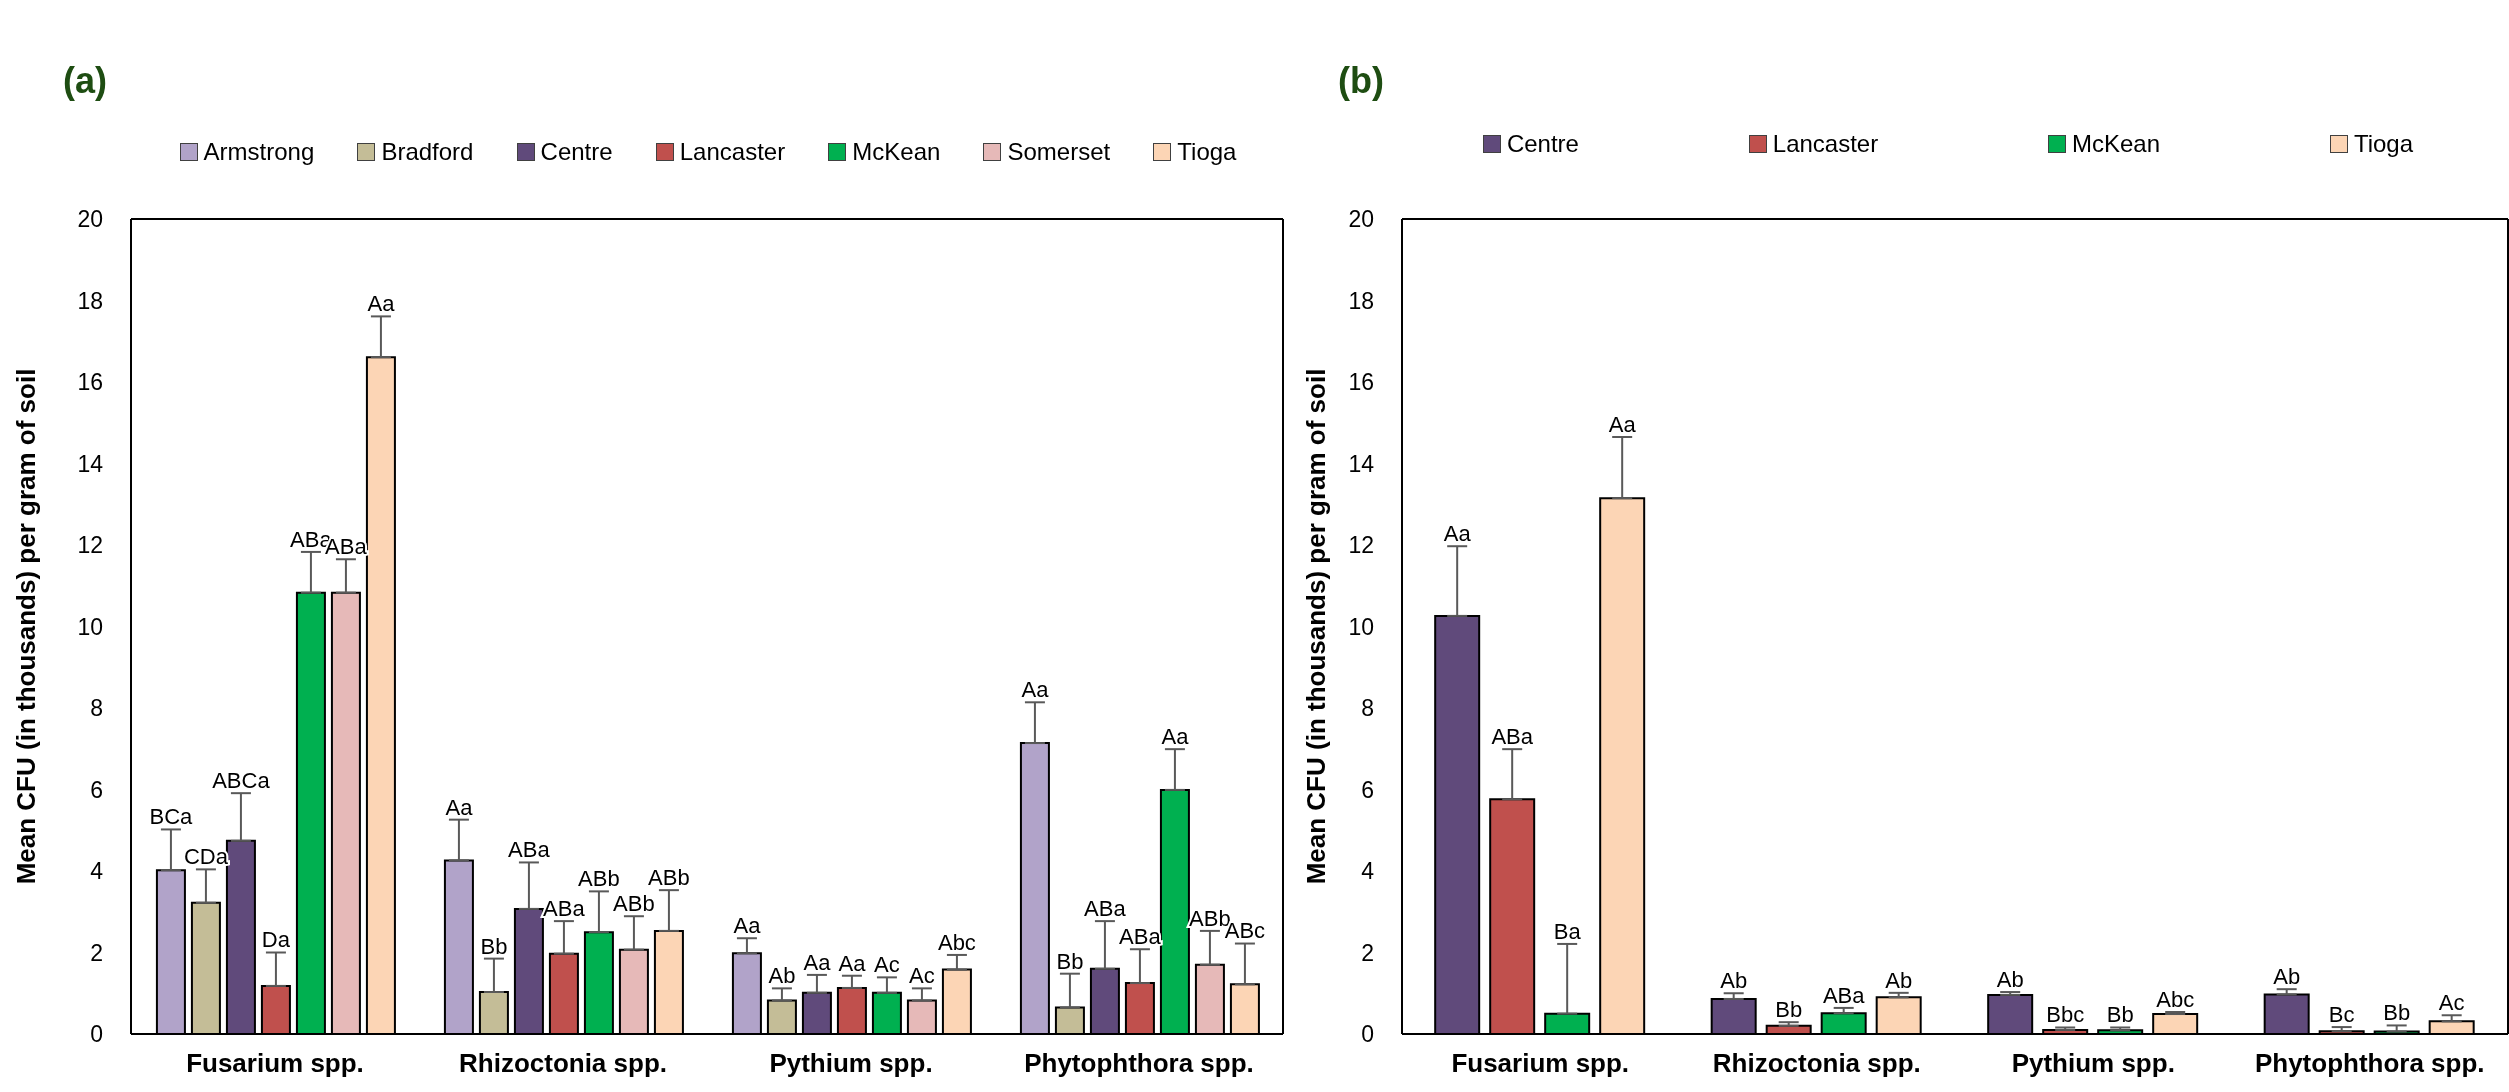  What do you see at coordinates (276, 940) in the screenshot?
I see `data-label: Da` at bounding box center [276, 940].